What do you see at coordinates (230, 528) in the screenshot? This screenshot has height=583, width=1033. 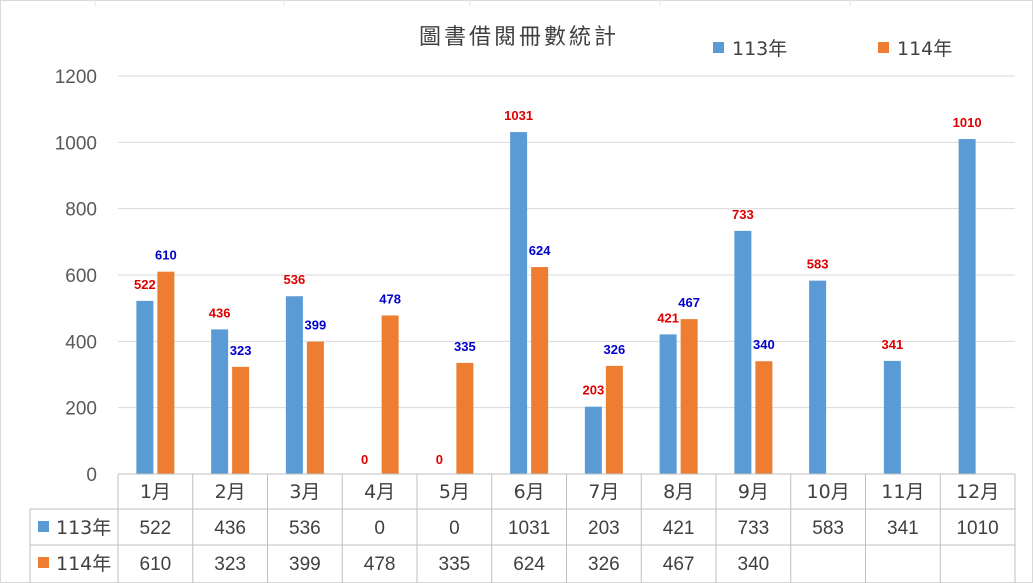 I see `table-cell: 436` at bounding box center [230, 528].